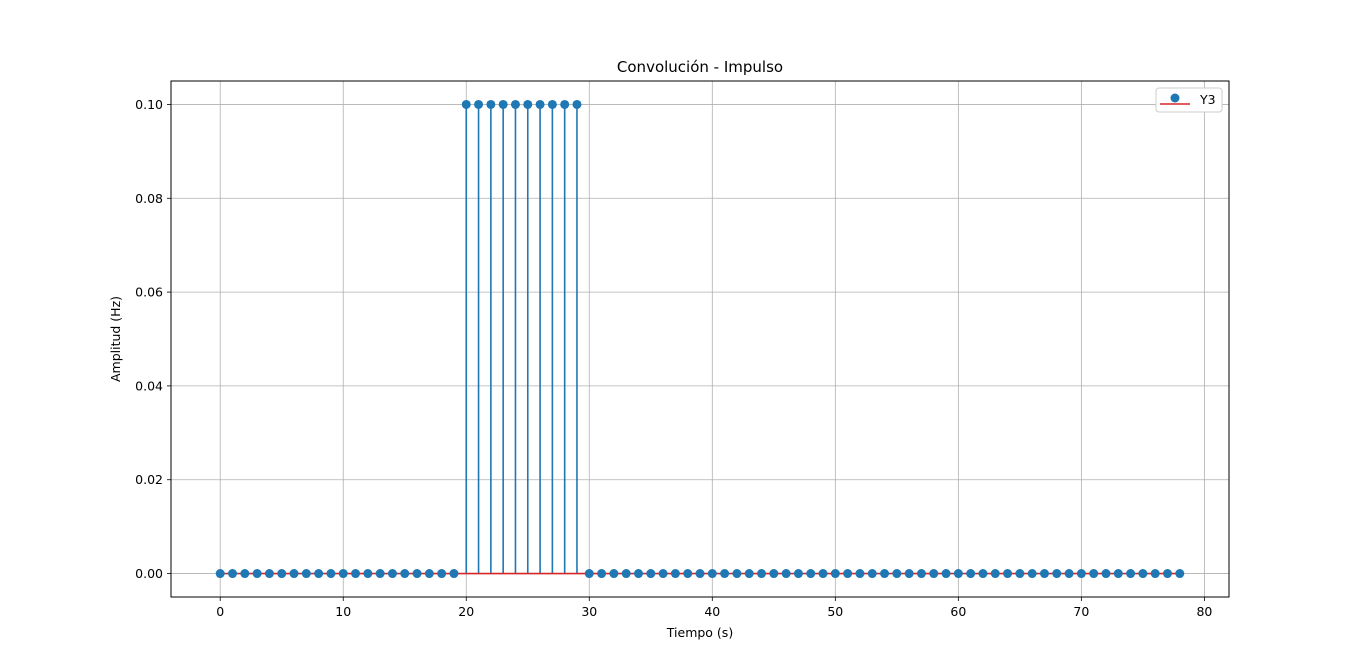 The image size is (1366, 671). What do you see at coordinates (115, 339) in the screenshot?
I see `y-axis-label: Amplitud (Hz)` at bounding box center [115, 339].